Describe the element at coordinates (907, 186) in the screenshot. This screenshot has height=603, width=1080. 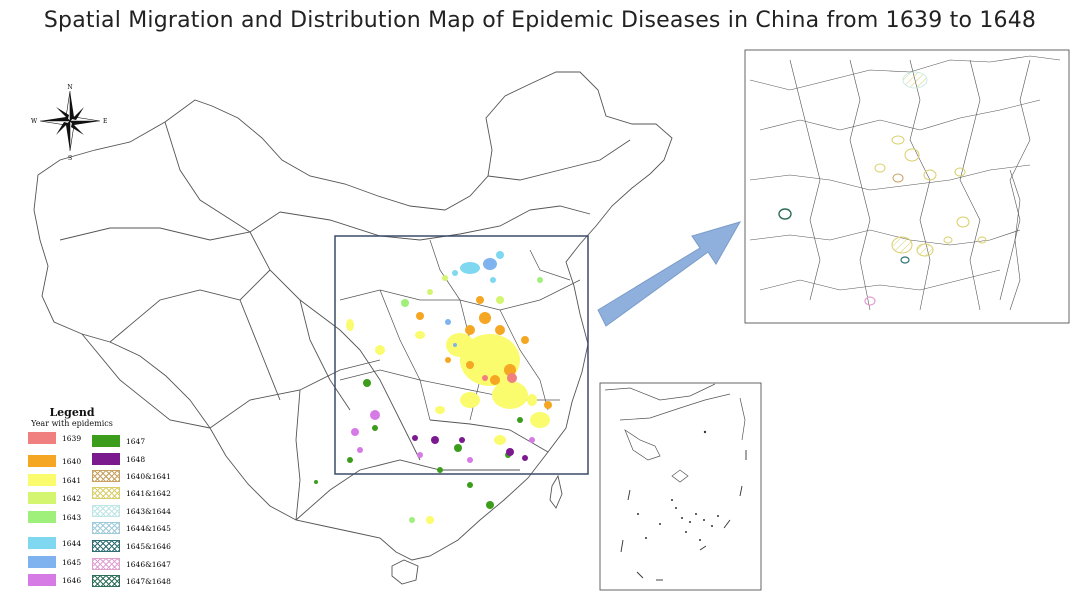
I see `detail-inset` at that location.